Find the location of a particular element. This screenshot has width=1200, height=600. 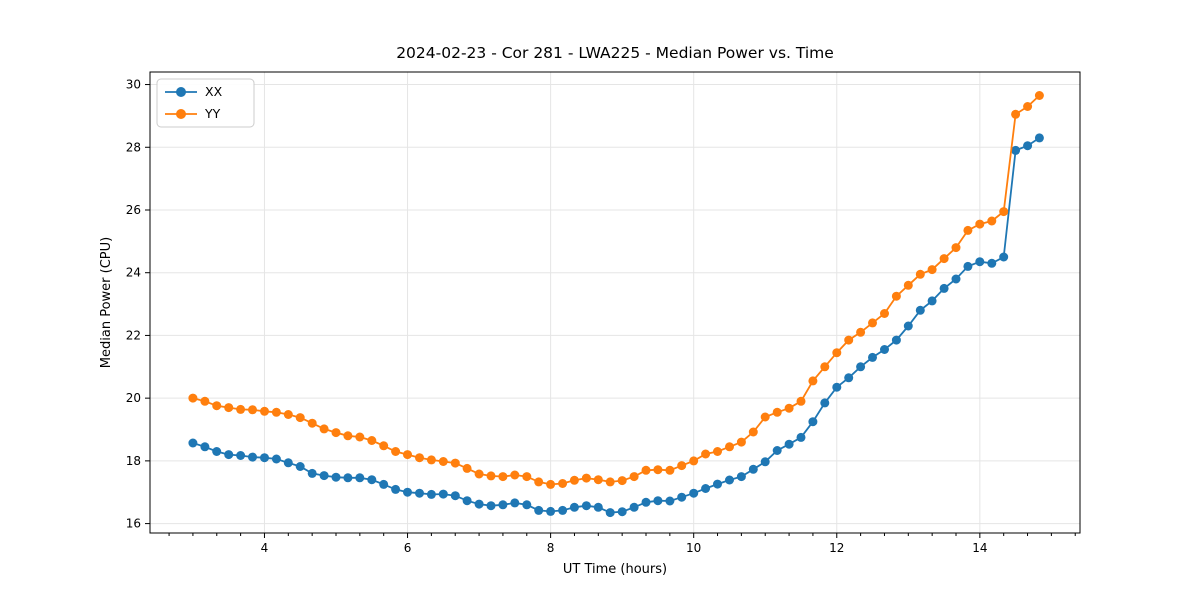

x-axis-label: UT Time (hours) is located at coordinates (615, 569).